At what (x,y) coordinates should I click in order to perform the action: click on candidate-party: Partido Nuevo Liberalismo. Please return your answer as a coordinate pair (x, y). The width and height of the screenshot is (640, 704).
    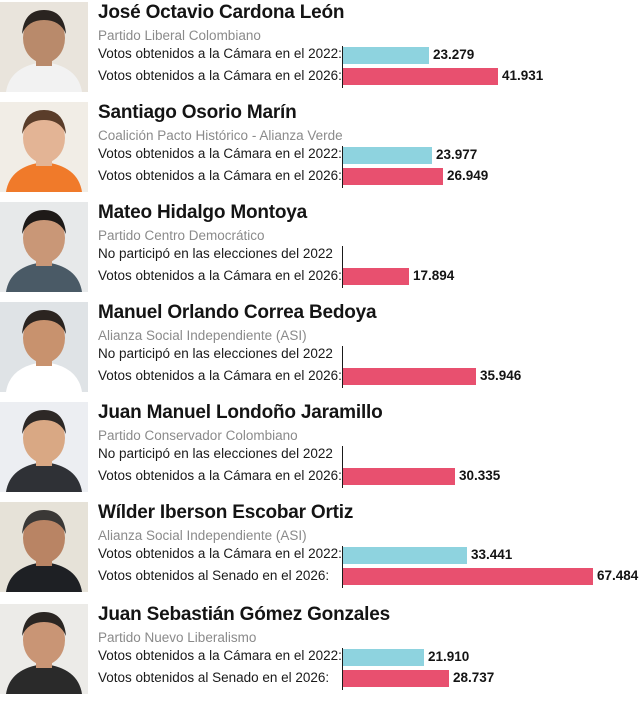
    Looking at the image, I should click on (177, 637).